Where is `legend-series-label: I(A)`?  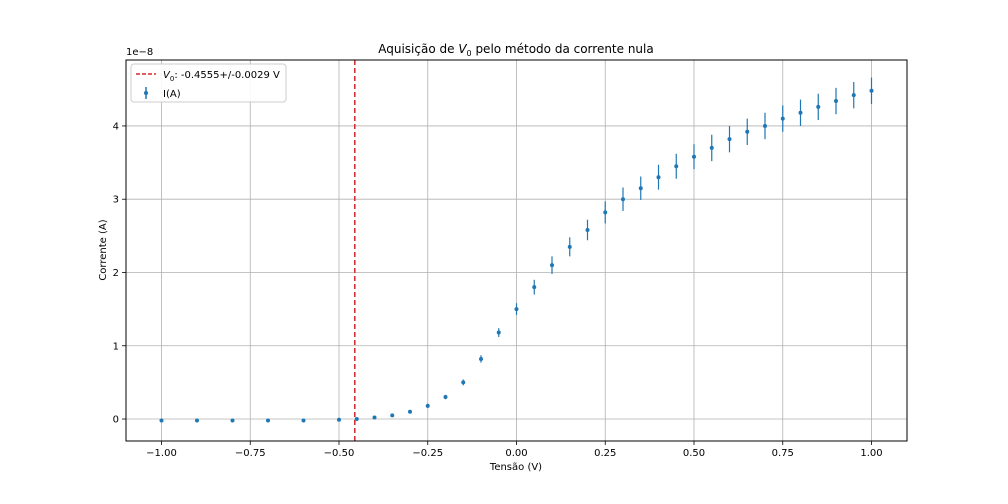 legend-series-label: I(A) is located at coordinates (172, 94).